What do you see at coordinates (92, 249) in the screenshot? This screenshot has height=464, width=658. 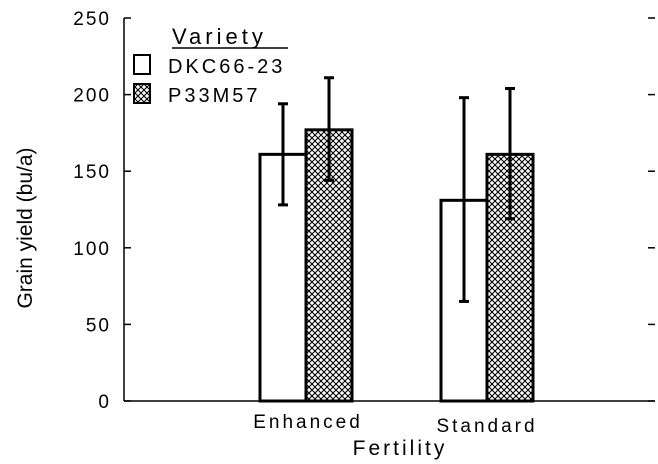 I see `y-tick-label: 100` at bounding box center [92, 249].